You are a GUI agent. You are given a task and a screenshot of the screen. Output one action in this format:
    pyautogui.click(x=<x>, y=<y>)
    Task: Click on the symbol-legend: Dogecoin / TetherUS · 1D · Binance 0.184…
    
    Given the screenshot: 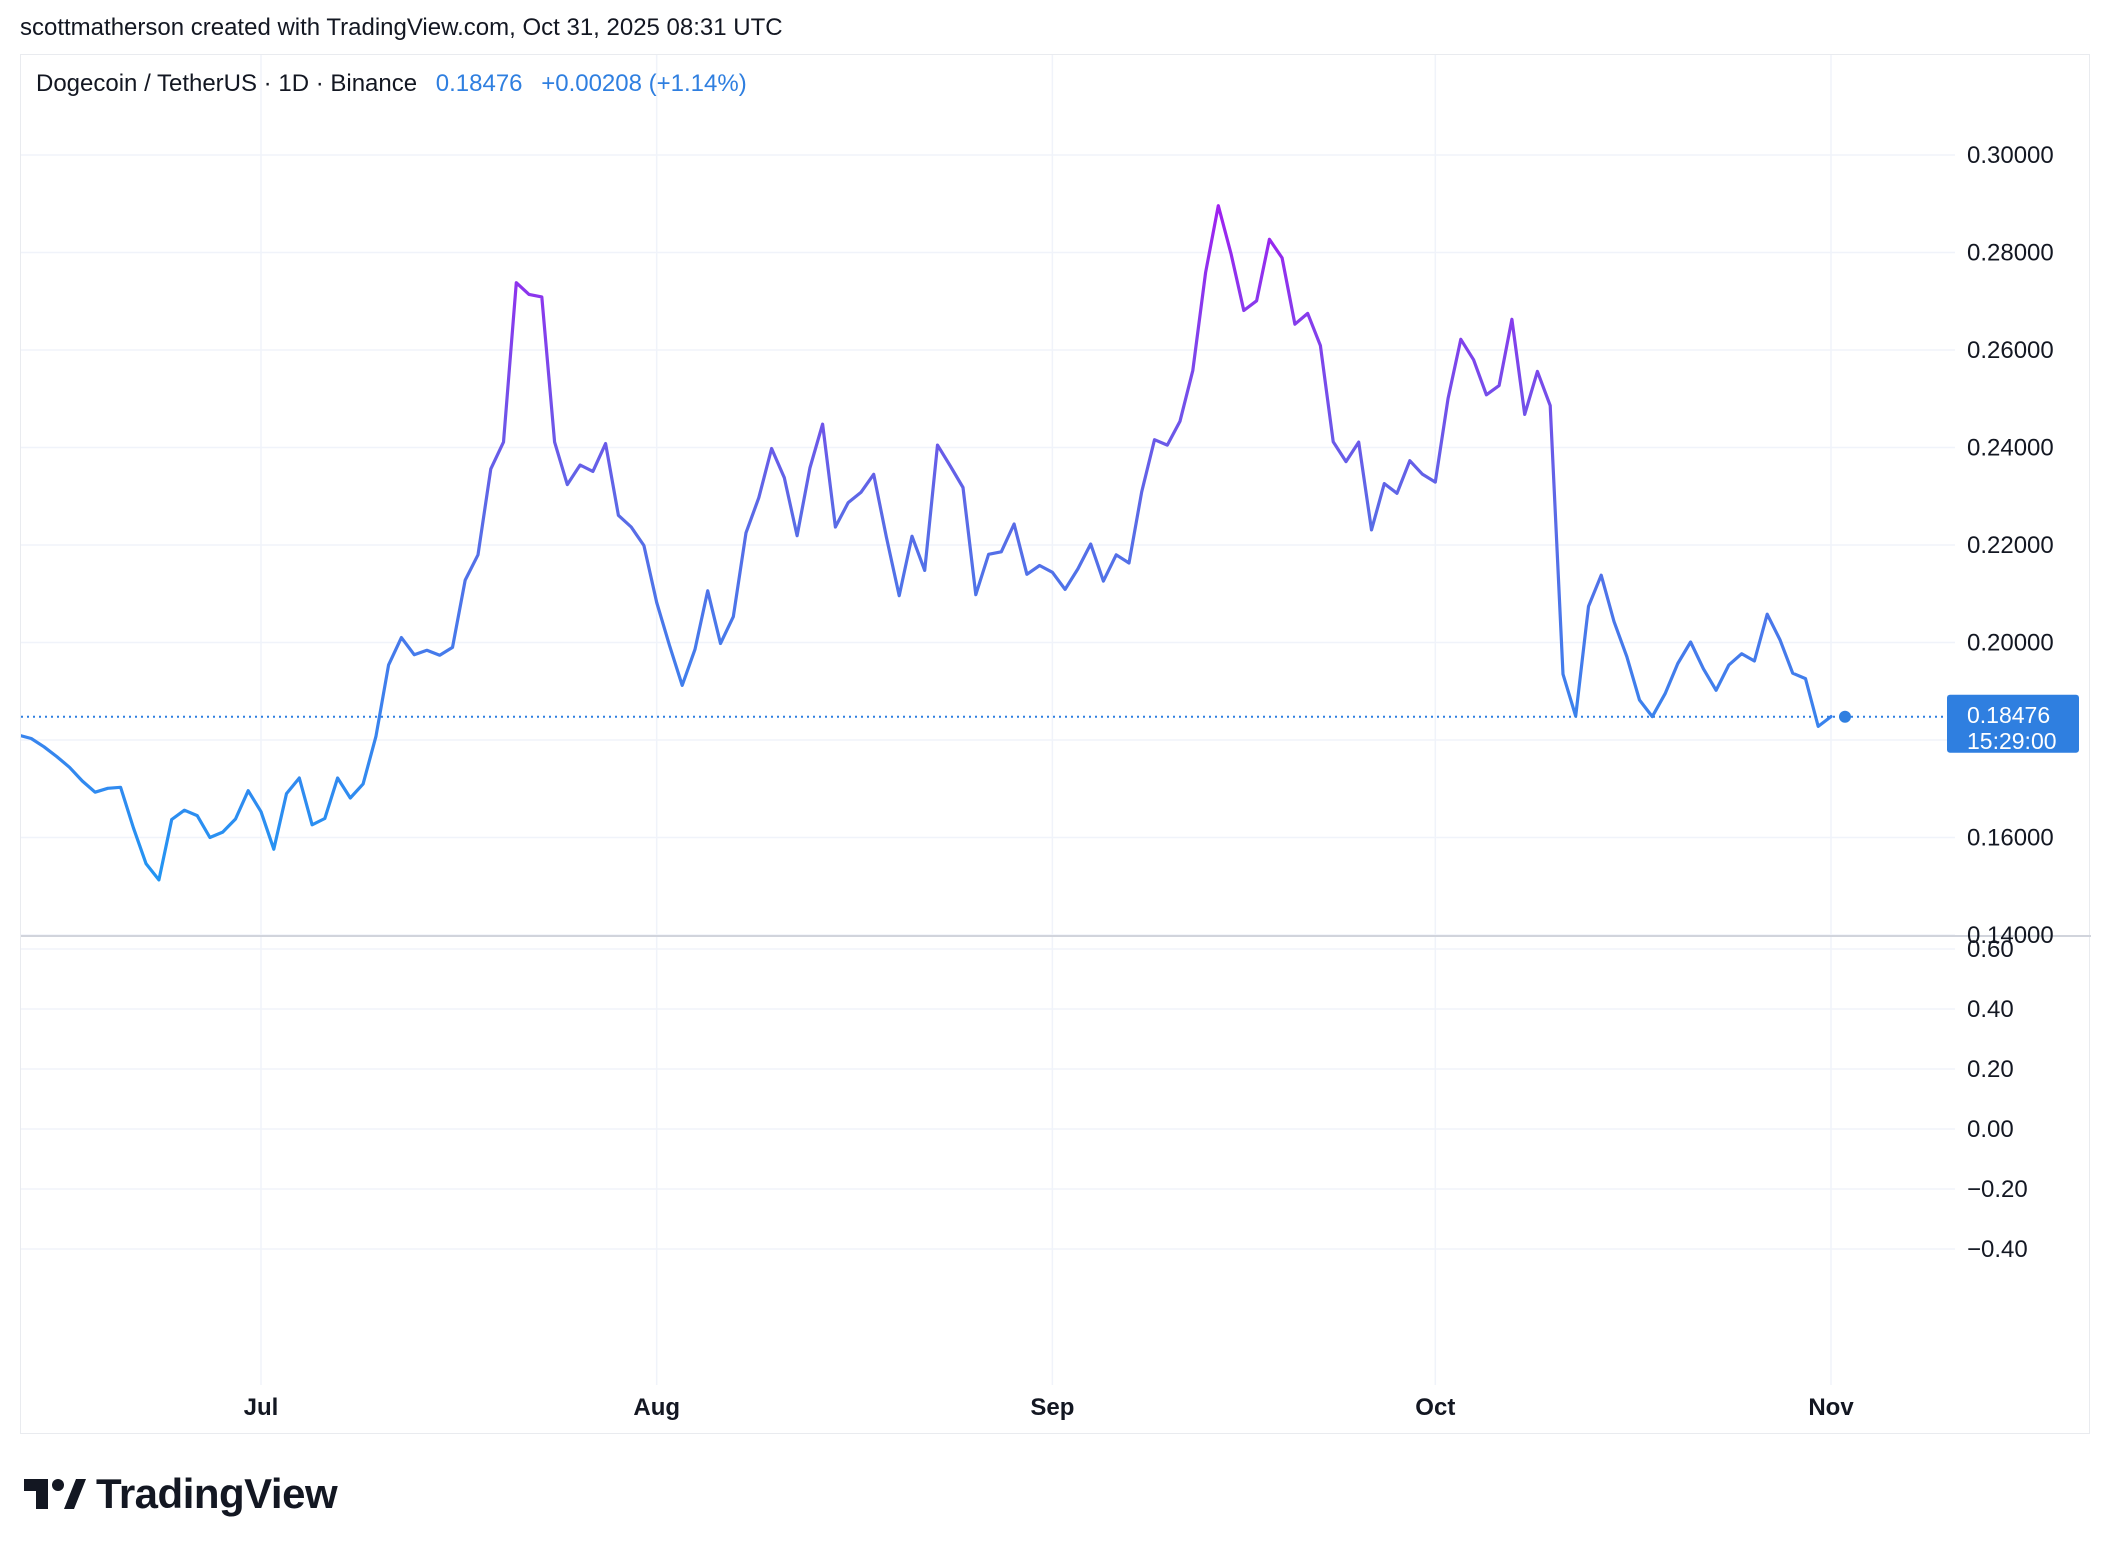 What is the action you would take?
    pyautogui.click(x=391, y=84)
    